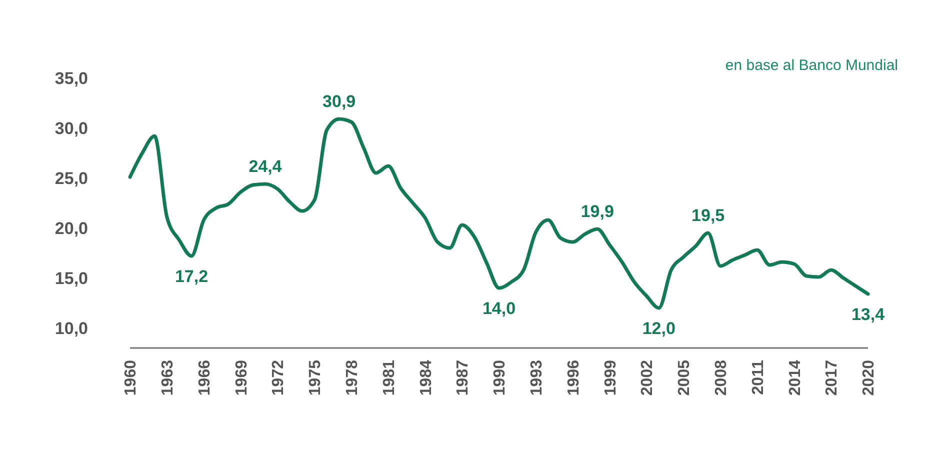 The width and height of the screenshot is (938, 460). I want to click on x-tick-label: 1960, so click(131, 378).